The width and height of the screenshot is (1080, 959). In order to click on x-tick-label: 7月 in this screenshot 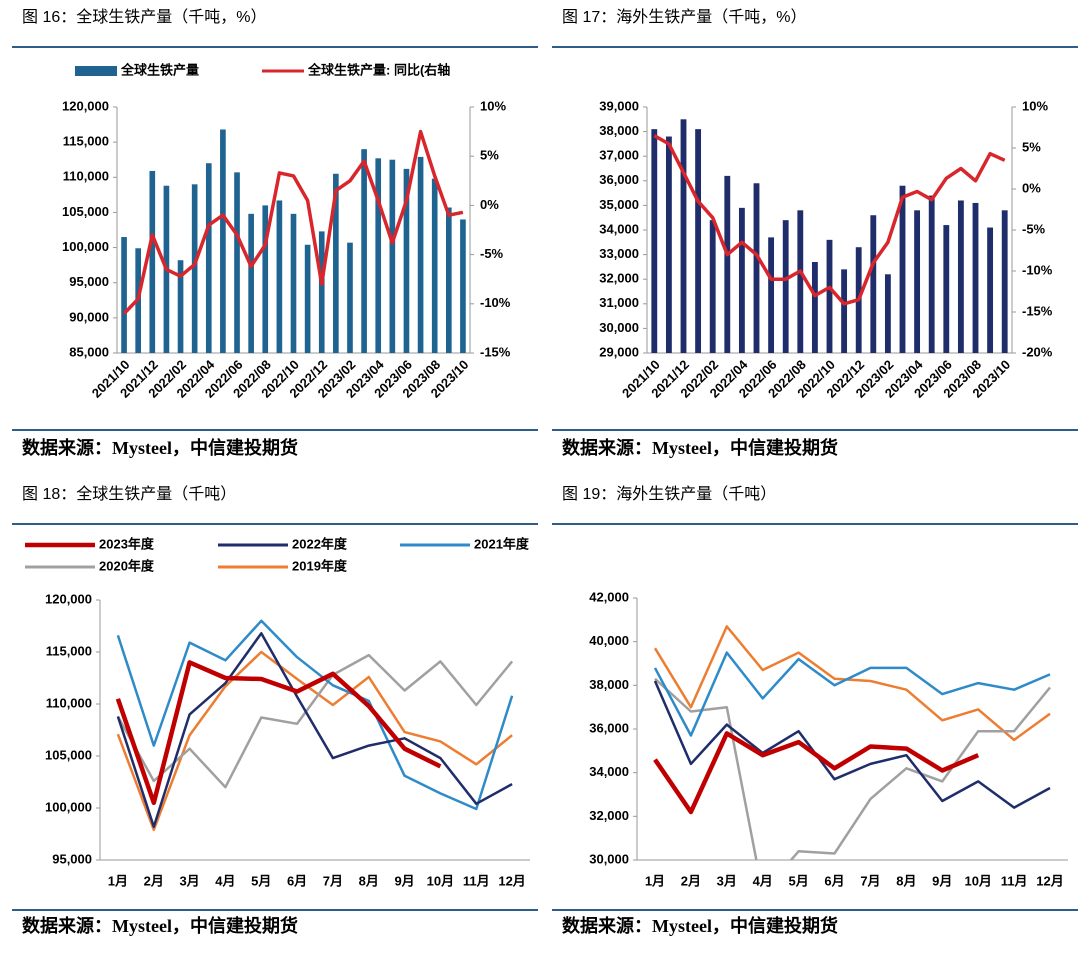, I will do `click(870, 880)`.